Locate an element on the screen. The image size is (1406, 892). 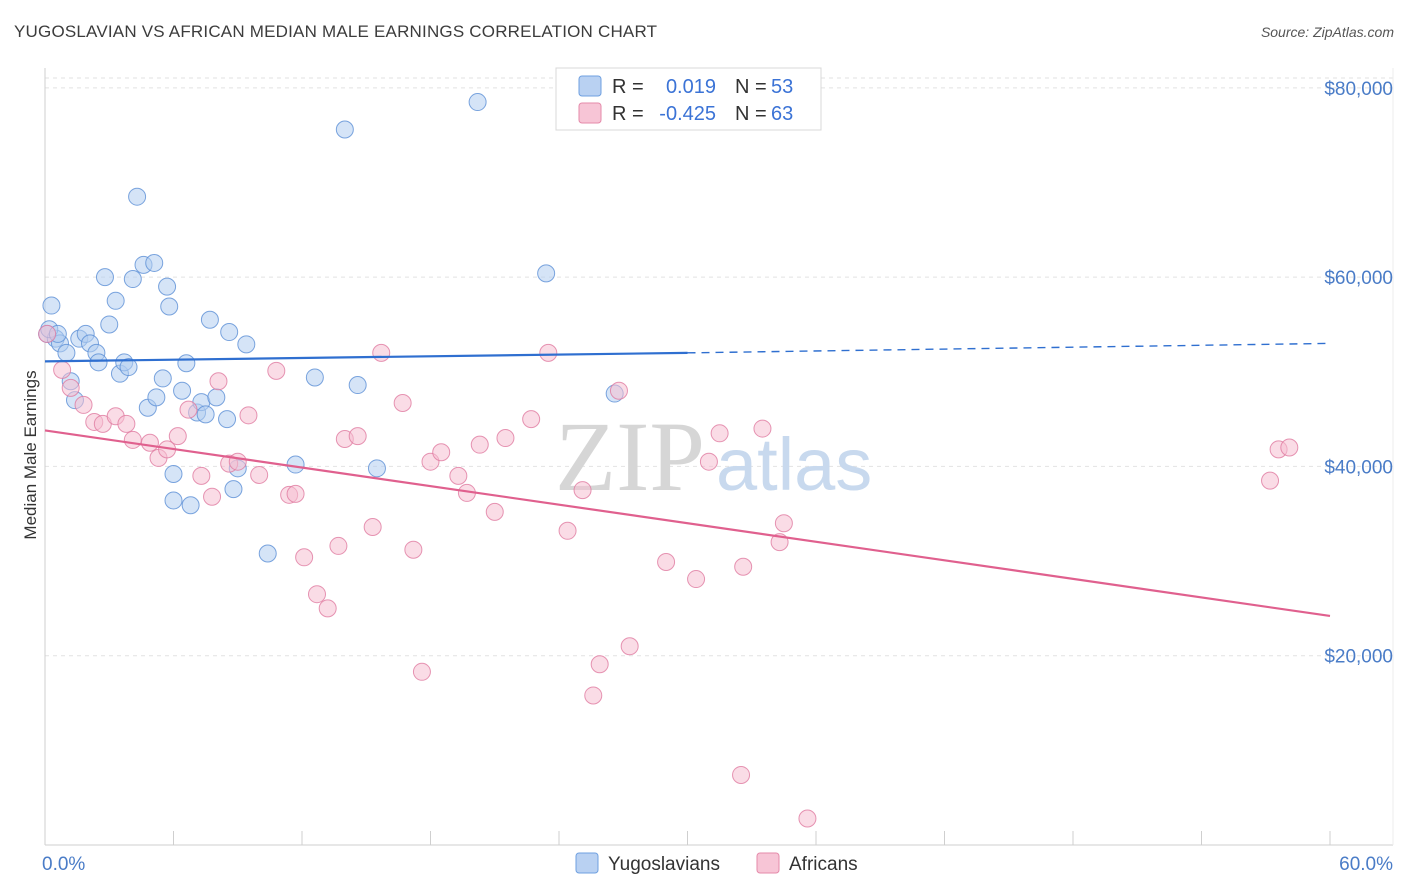
legend-n-value-africans: 63 is located at coordinates (782, 114).